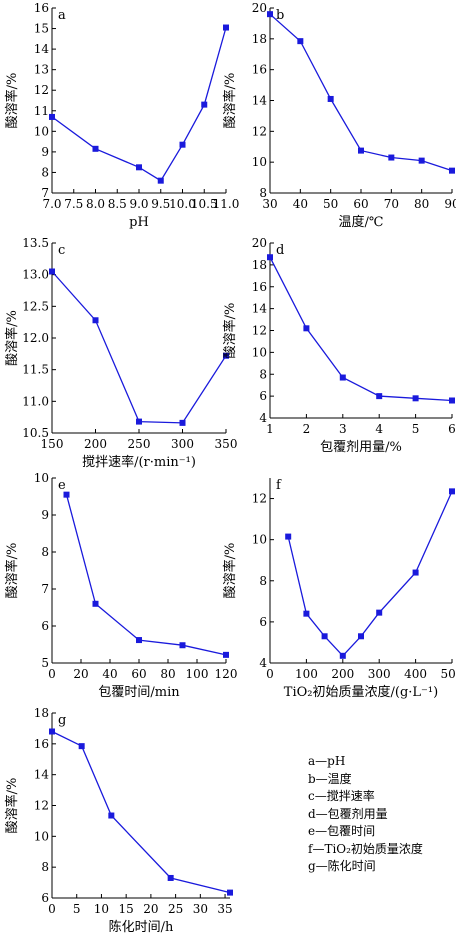 The width and height of the screenshot is (456, 938). I want to click on chart-g: 0 5 10 15 20 25 30 35 6 8 10 12 14 16 18 g 陈化时间/h 酸溶率/%, so click(118, 820).